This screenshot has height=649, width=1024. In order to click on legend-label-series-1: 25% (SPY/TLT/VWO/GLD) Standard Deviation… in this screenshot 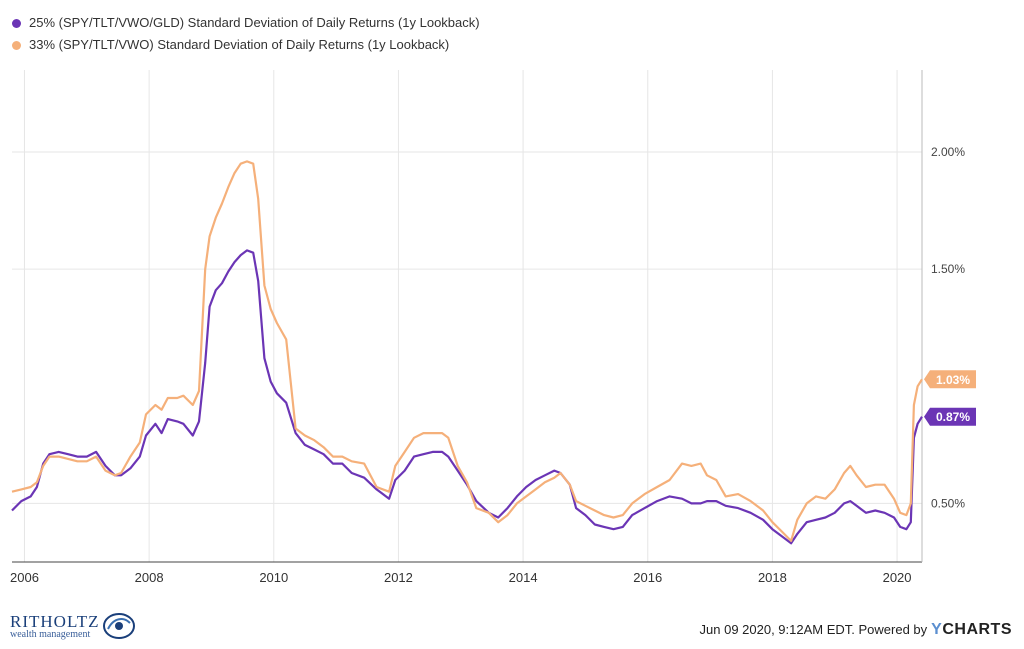, I will do `click(254, 22)`.